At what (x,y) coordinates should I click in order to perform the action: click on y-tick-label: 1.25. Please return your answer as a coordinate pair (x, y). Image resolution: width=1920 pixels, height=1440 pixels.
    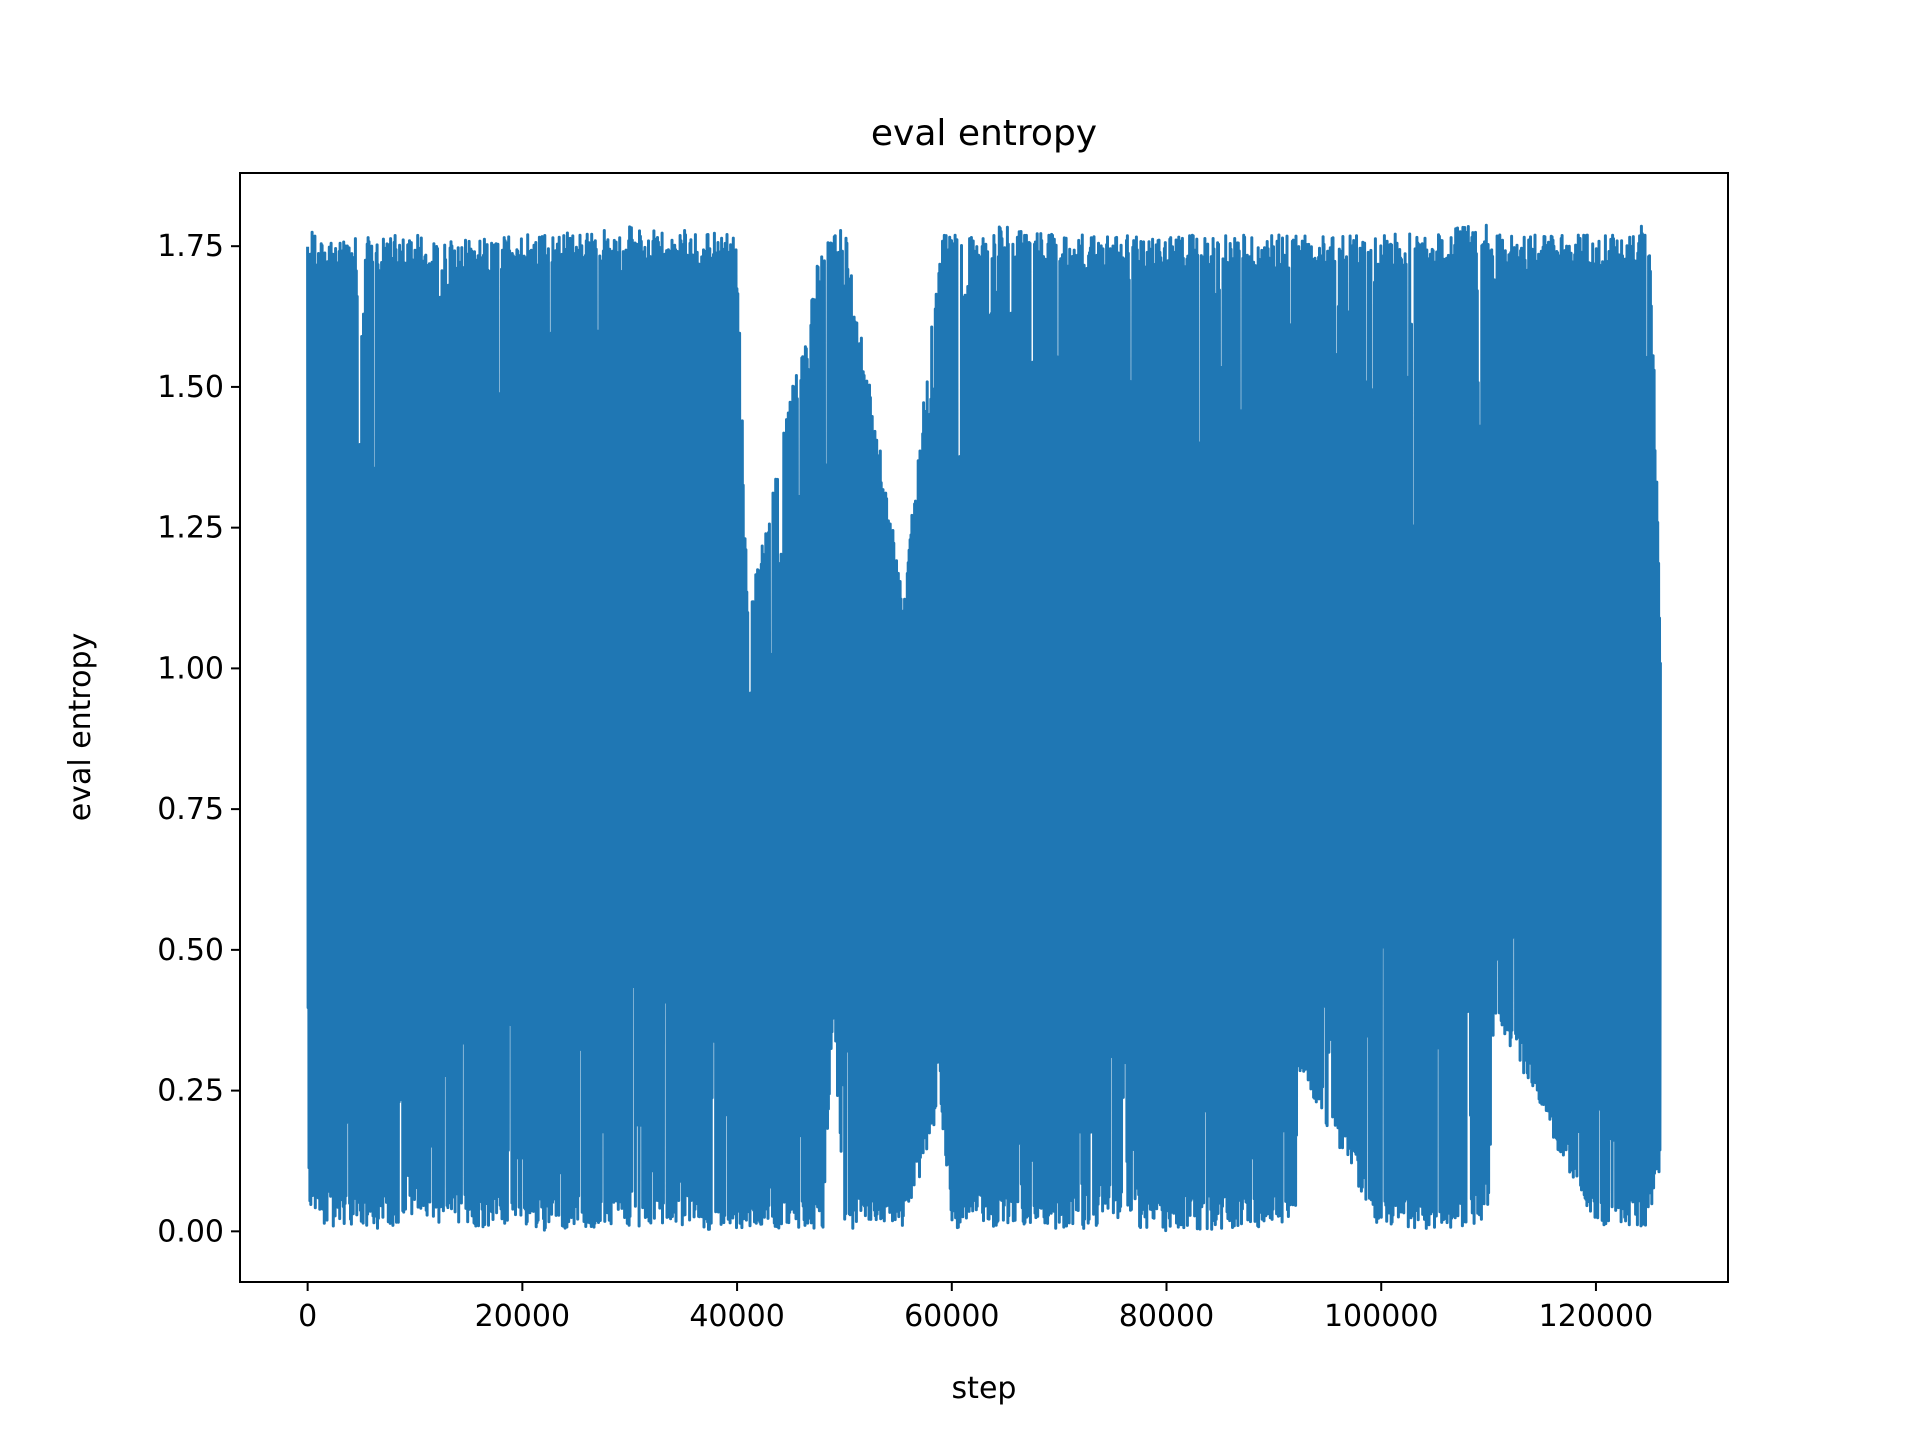
    Looking at the image, I should click on (190, 528).